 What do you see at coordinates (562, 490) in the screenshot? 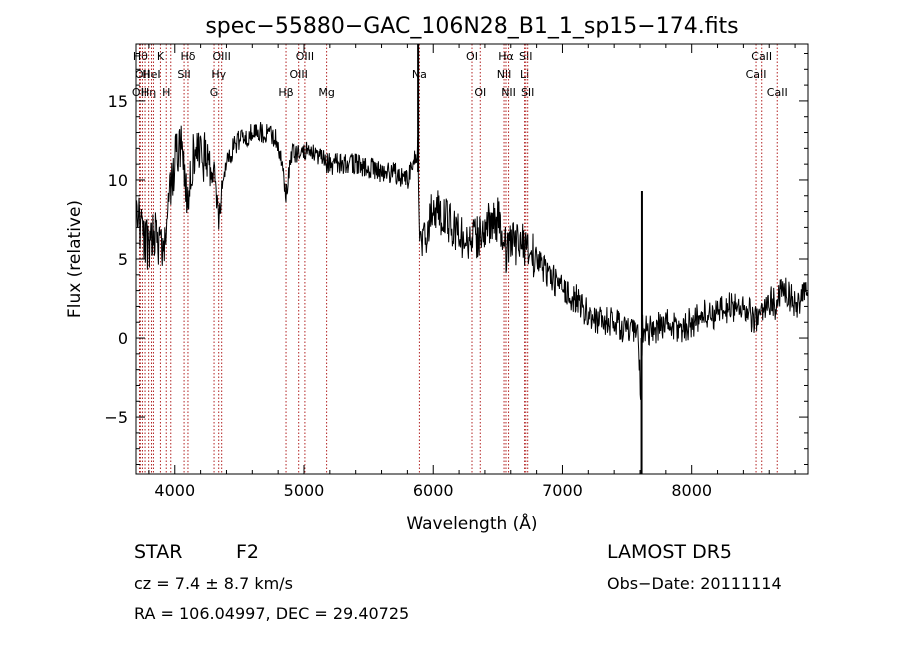
I see `x-tick-label: 7000` at bounding box center [562, 490].